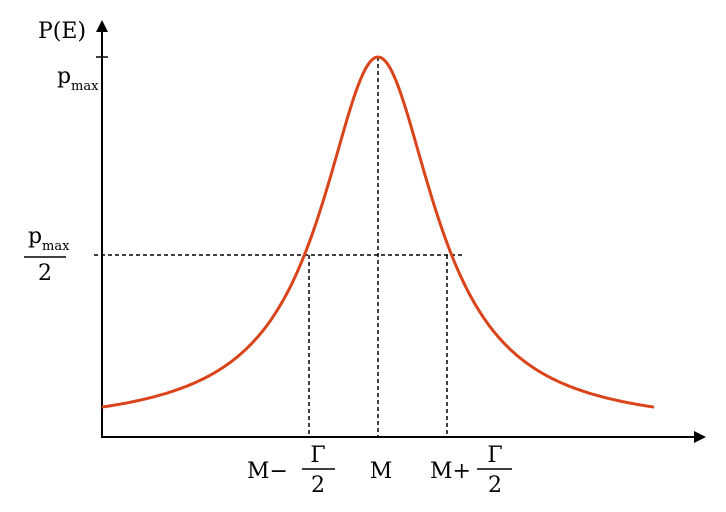  Describe the element at coordinates (317, 455) in the screenshot. I see `left-numerator: Γ` at that location.